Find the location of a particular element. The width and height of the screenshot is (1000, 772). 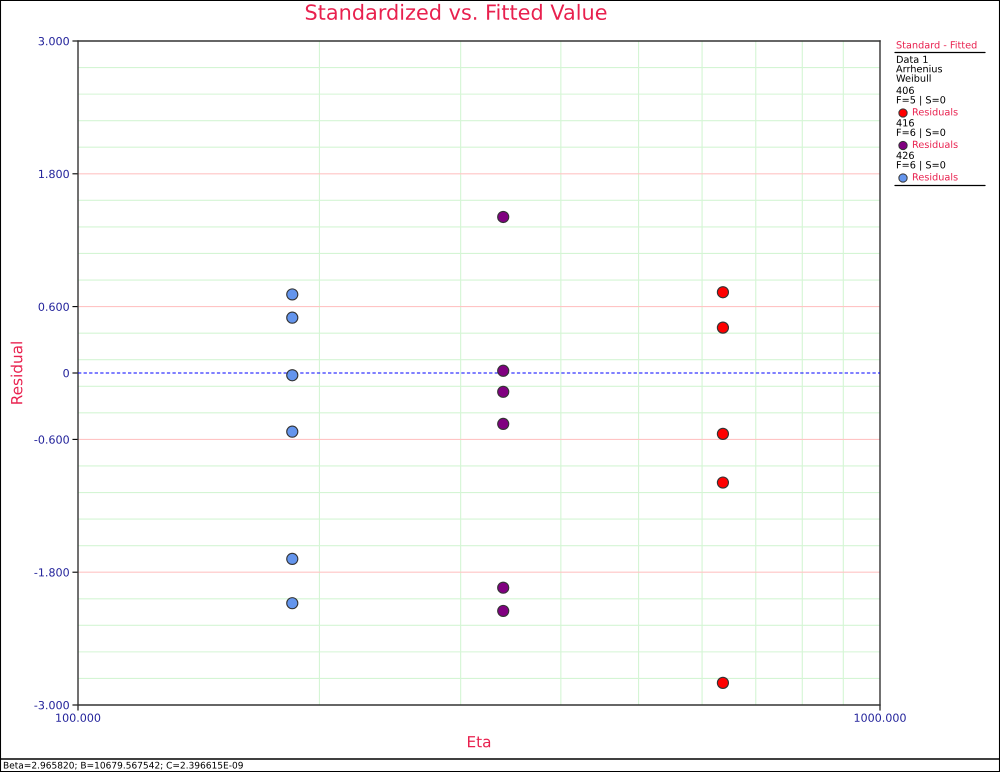

x-axis-title: Eta is located at coordinates (479, 742).